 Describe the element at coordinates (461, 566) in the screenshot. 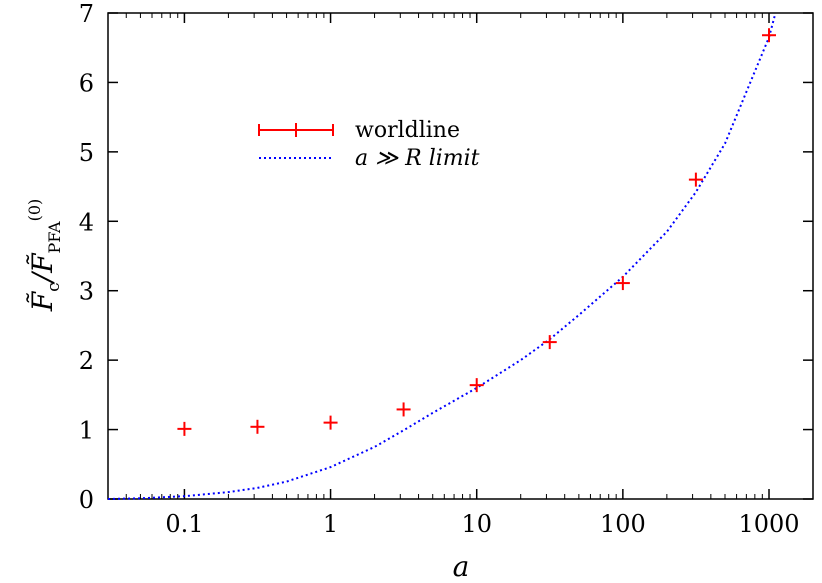

I see `x-axis-title: a` at that location.